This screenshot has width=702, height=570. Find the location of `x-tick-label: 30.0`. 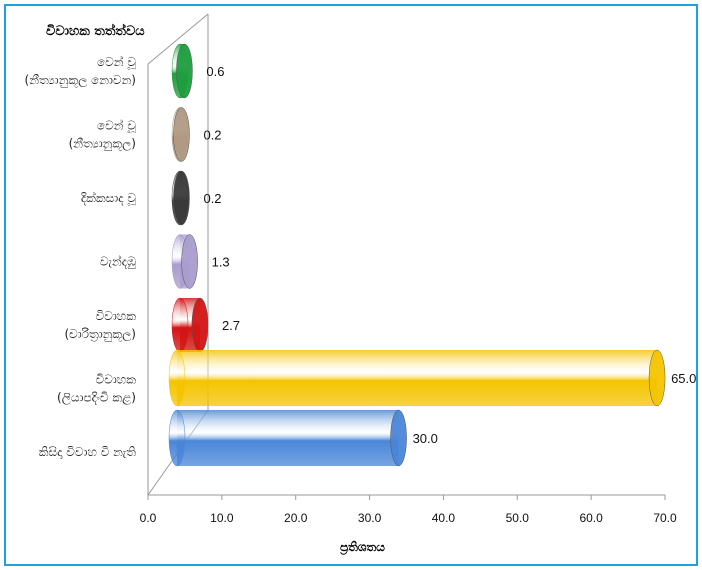

x-tick-label: 30.0 is located at coordinates (370, 518).